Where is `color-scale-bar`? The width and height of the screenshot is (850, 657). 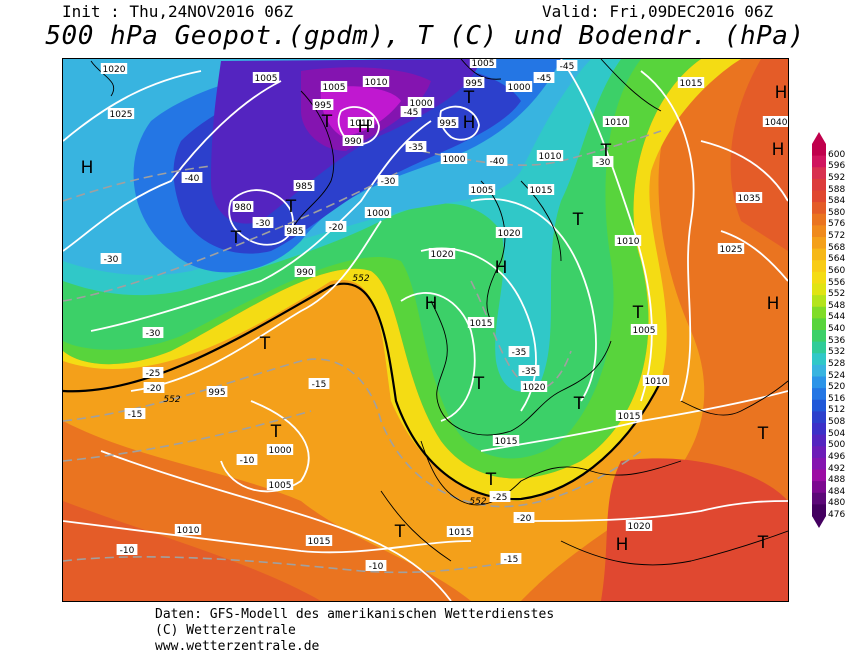
color-scale-bar is located at coordinates (819, 330).